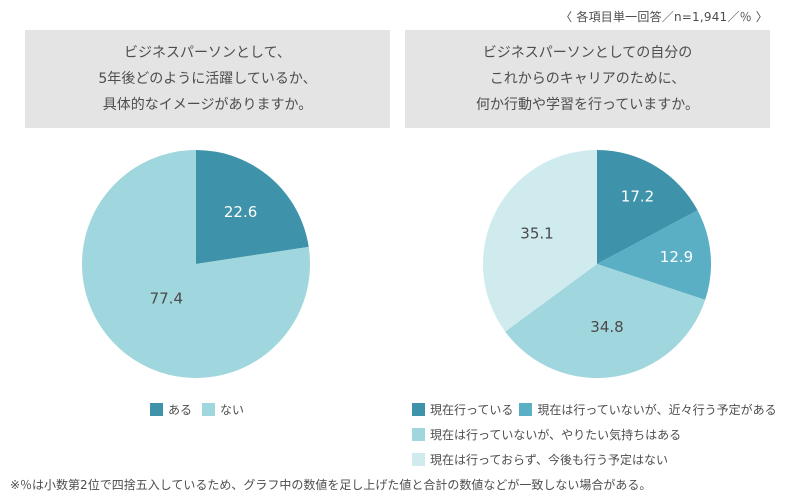  What do you see at coordinates (526, 409) in the screenshot?
I see `legend-swatch-plan-soon` at bounding box center [526, 409].